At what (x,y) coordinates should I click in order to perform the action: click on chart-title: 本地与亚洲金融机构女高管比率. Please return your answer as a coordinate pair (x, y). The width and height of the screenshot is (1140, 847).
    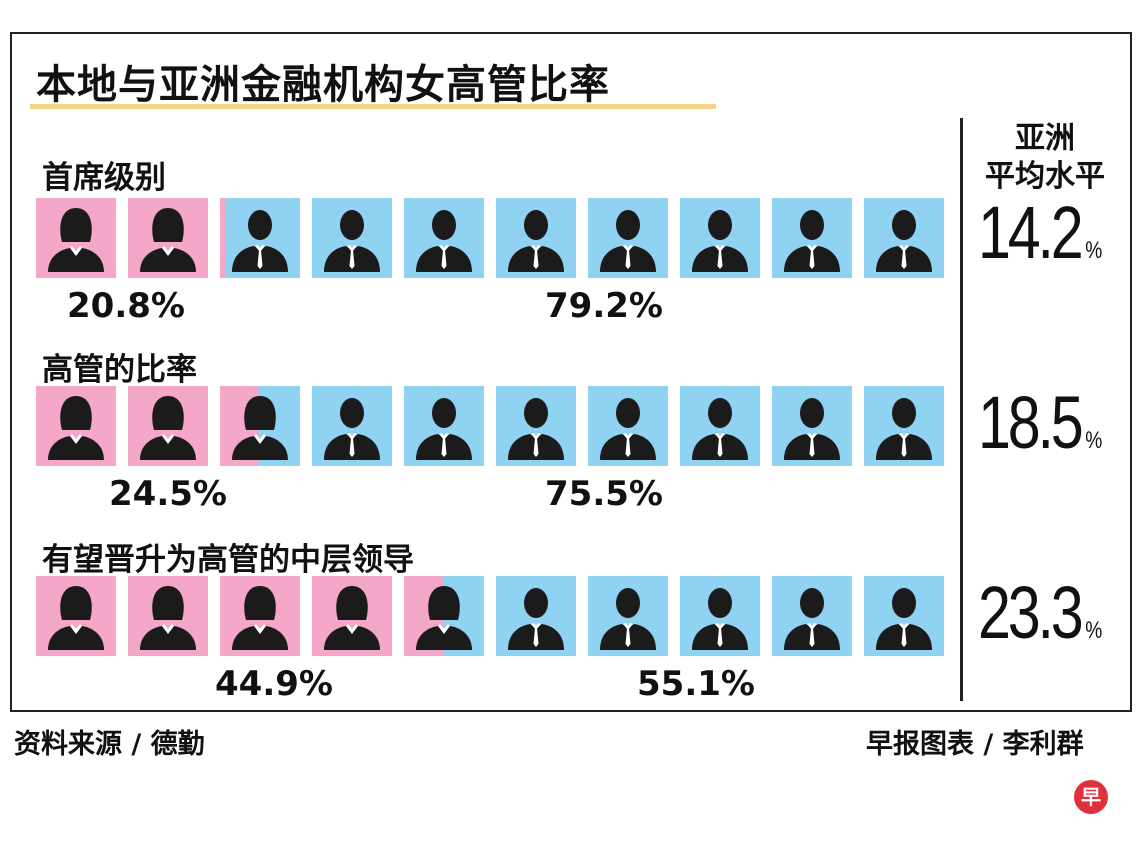
    Looking at the image, I should click on (323, 85).